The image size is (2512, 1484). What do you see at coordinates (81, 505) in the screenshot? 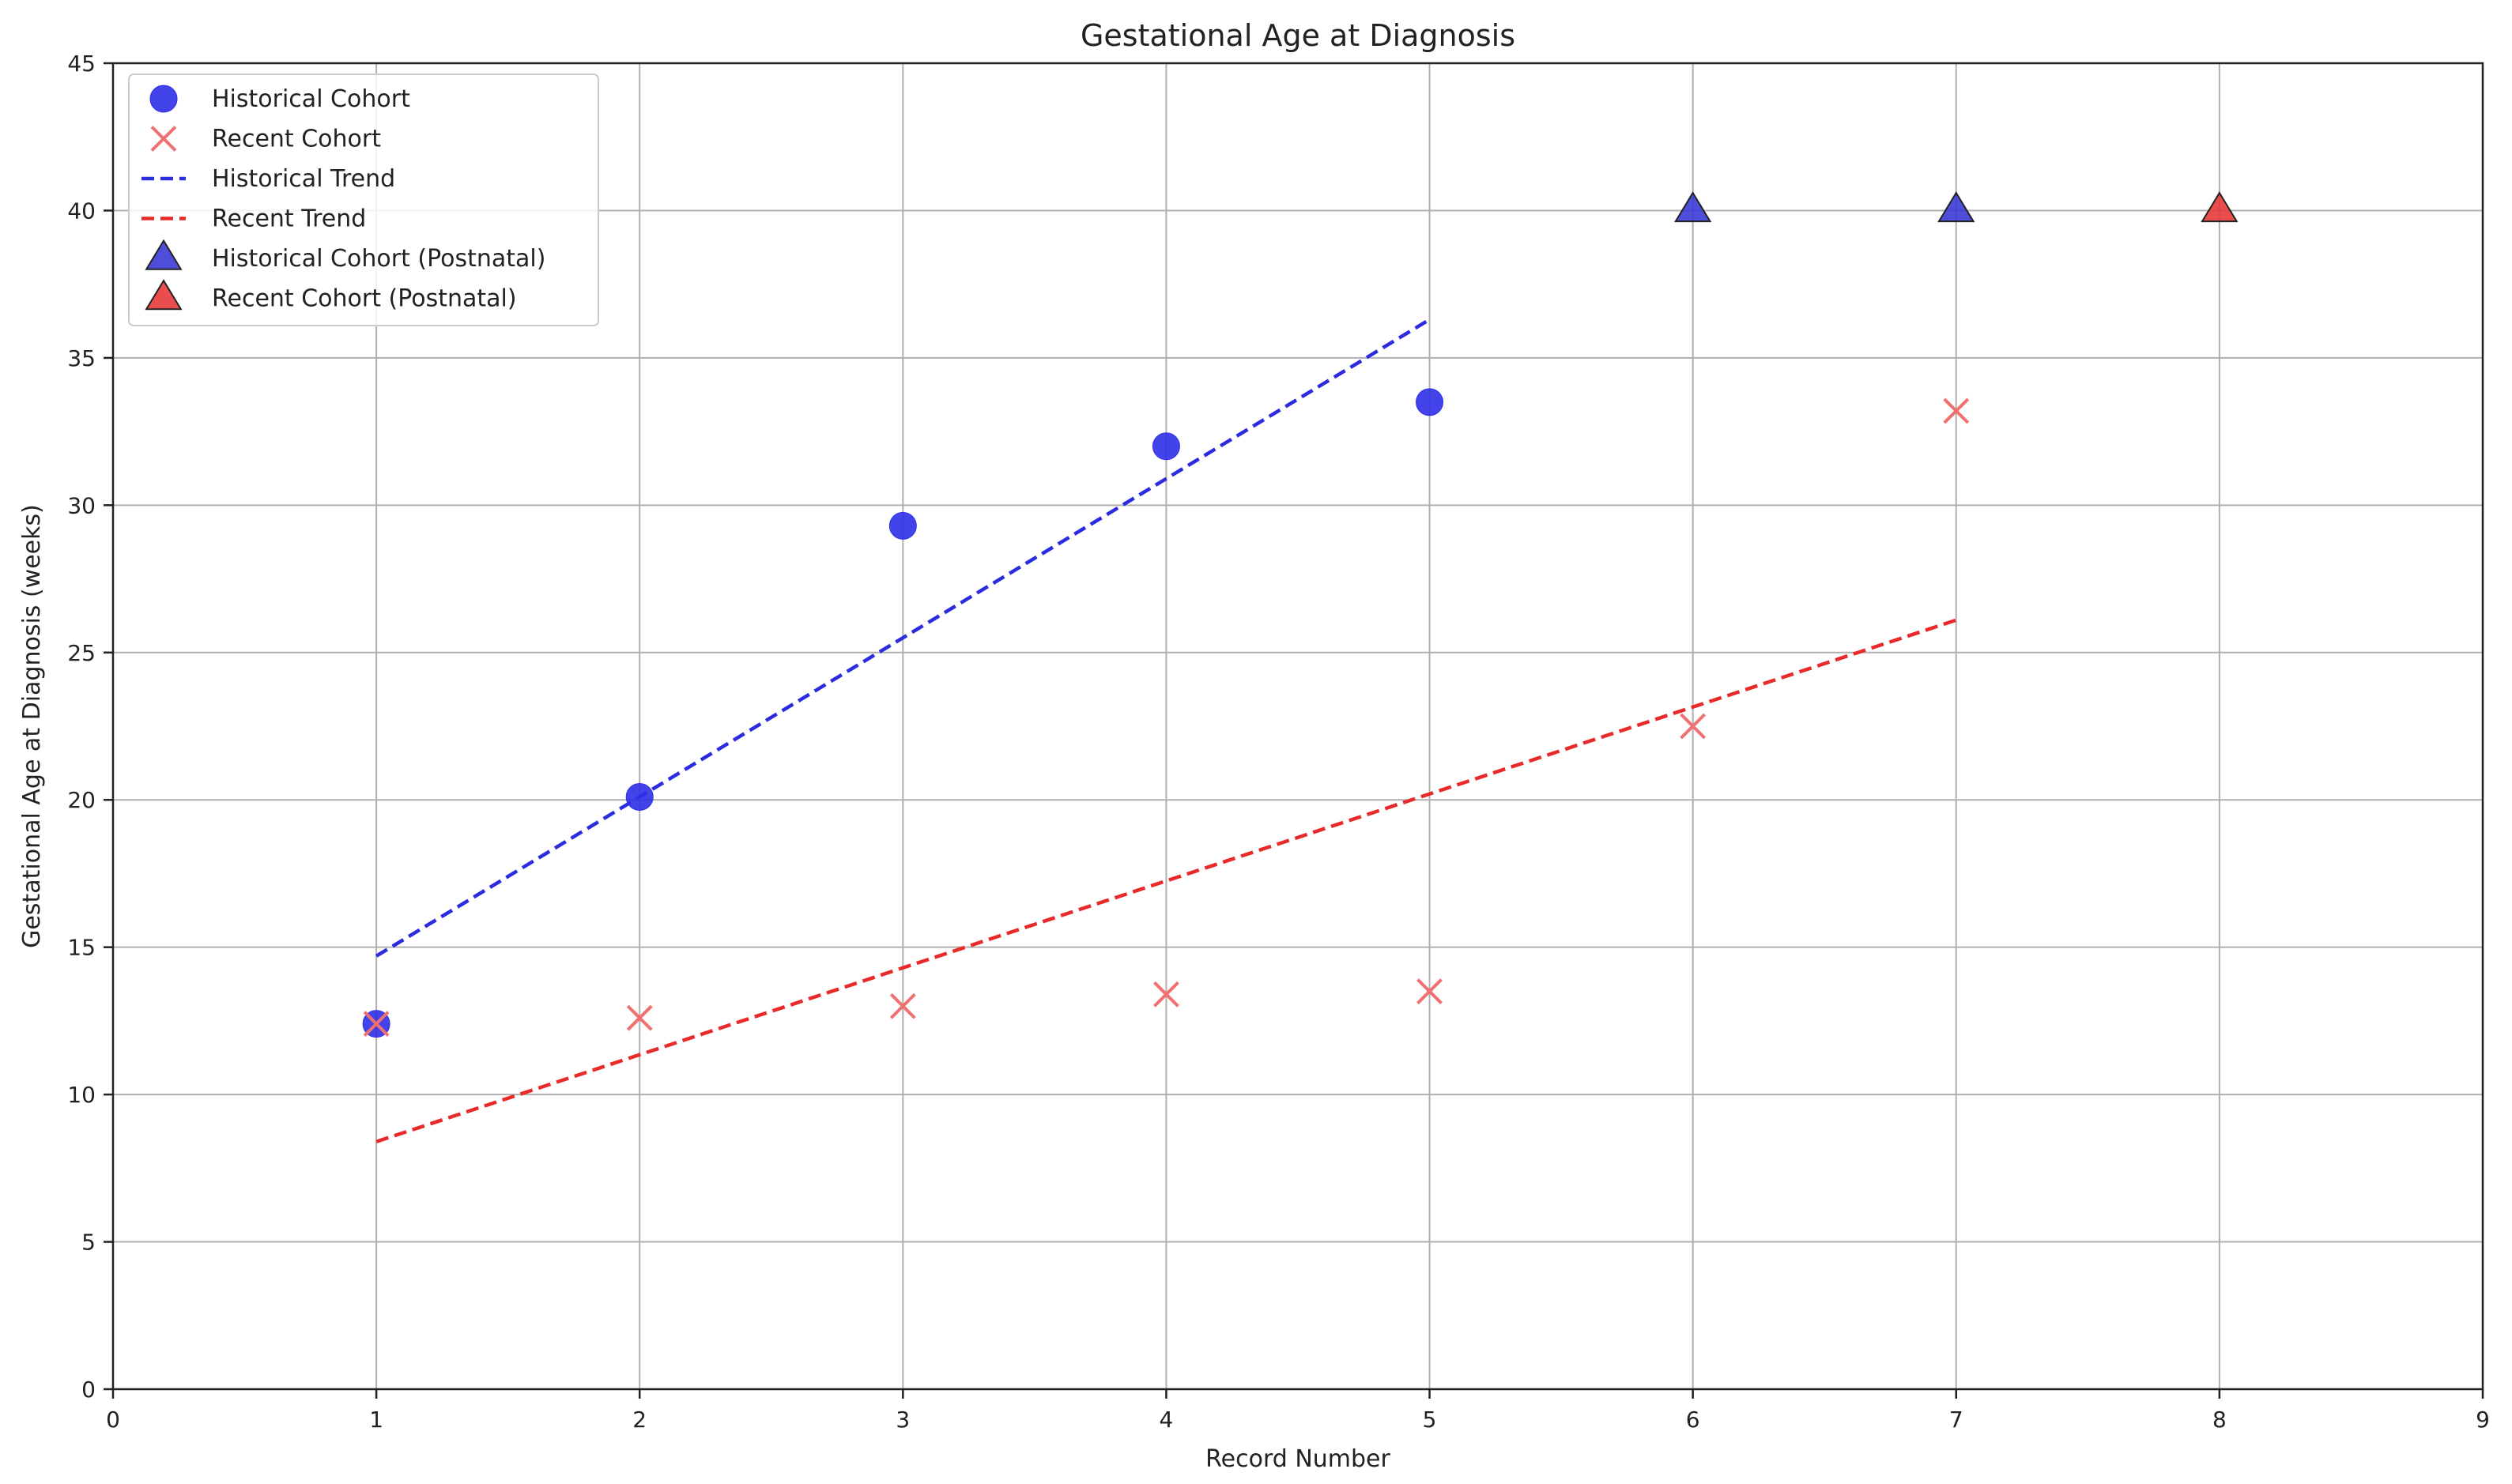
I see `y-tick-label: 30` at bounding box center [81, 505].